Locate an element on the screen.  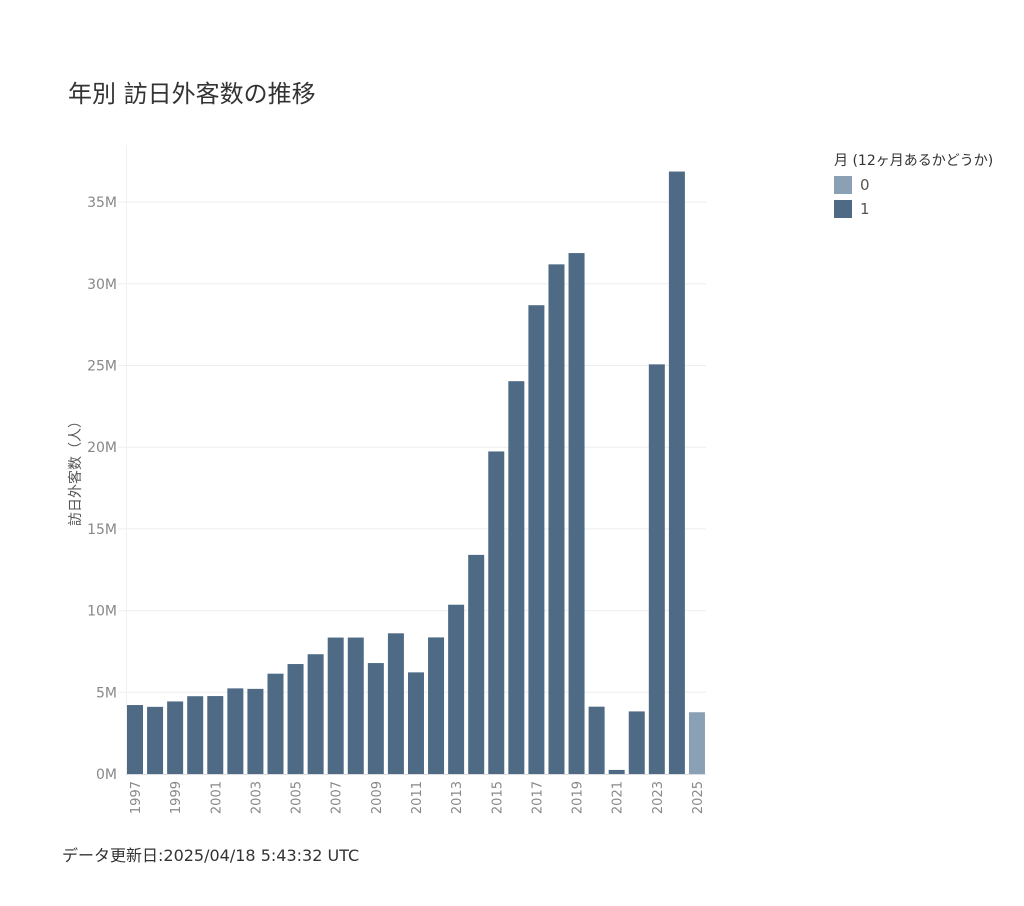
legend: 月 (12ヶ月あるかどうか) 0 1 is located at coordinates (913, 184).